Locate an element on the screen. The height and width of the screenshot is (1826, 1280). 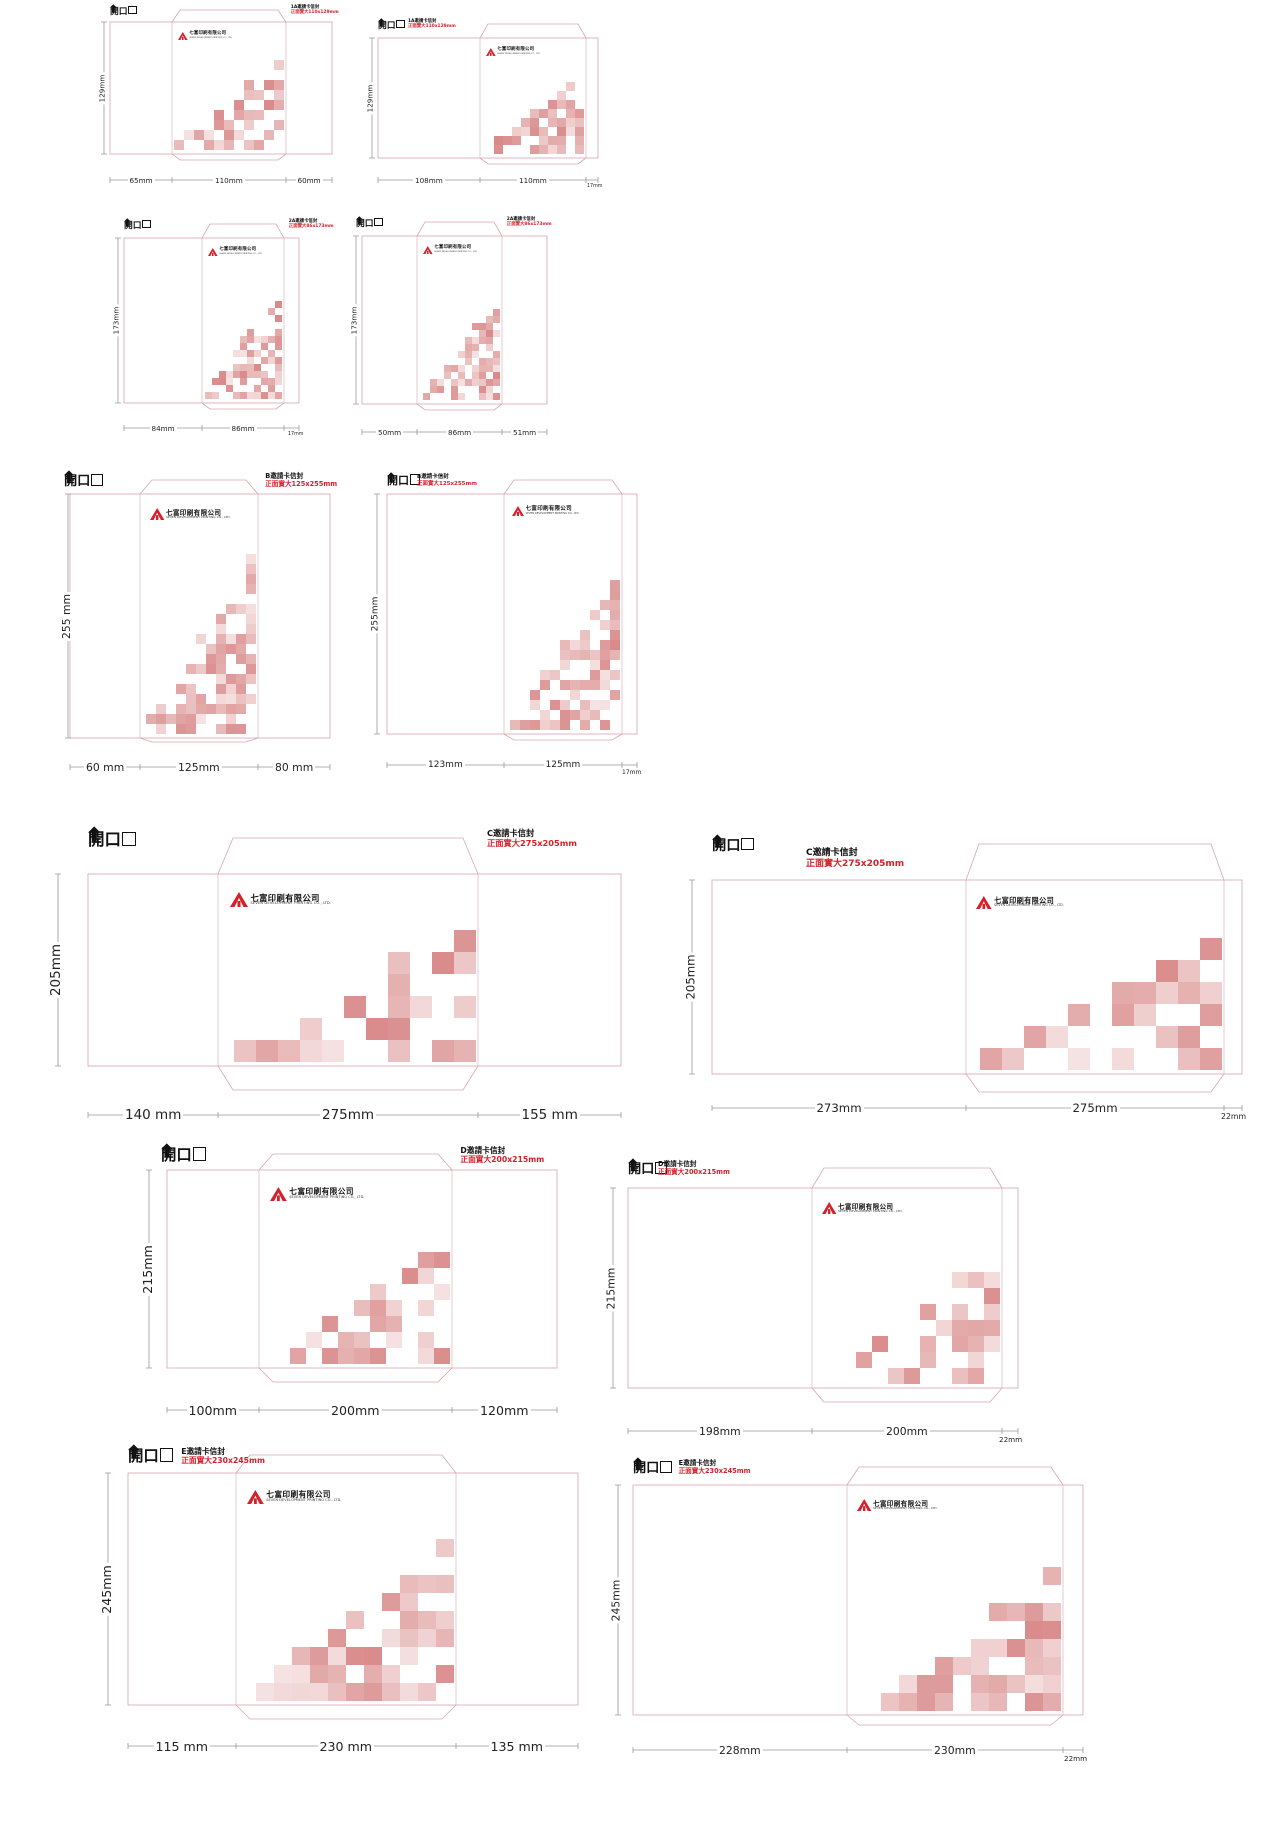
front-size-label: 正面實大110x129mm is located at coordinates (314, 13).